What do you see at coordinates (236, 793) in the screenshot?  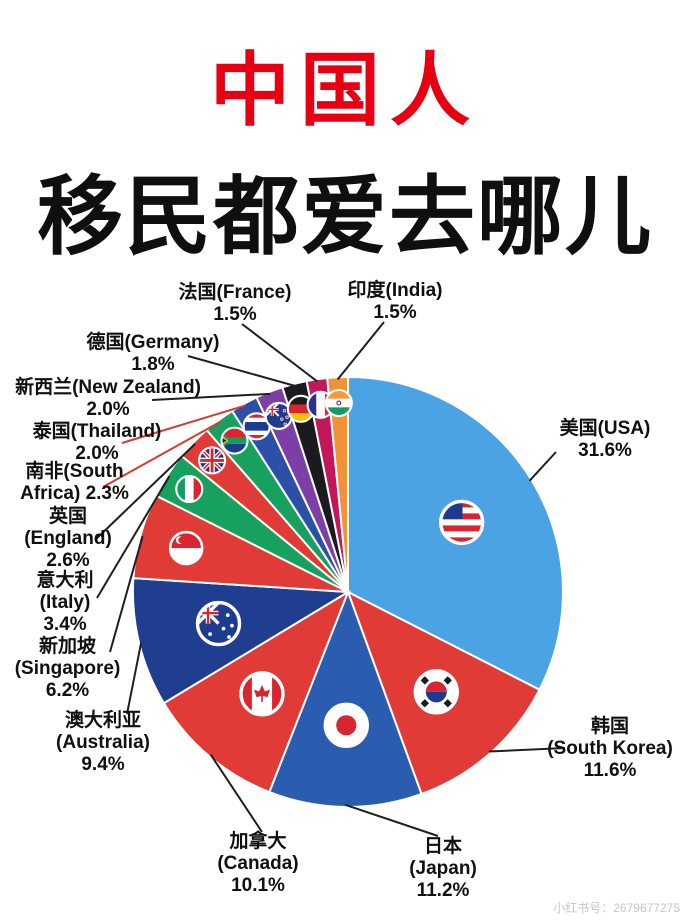 I see `leader-line-canada` at bounding box center [236, 793].